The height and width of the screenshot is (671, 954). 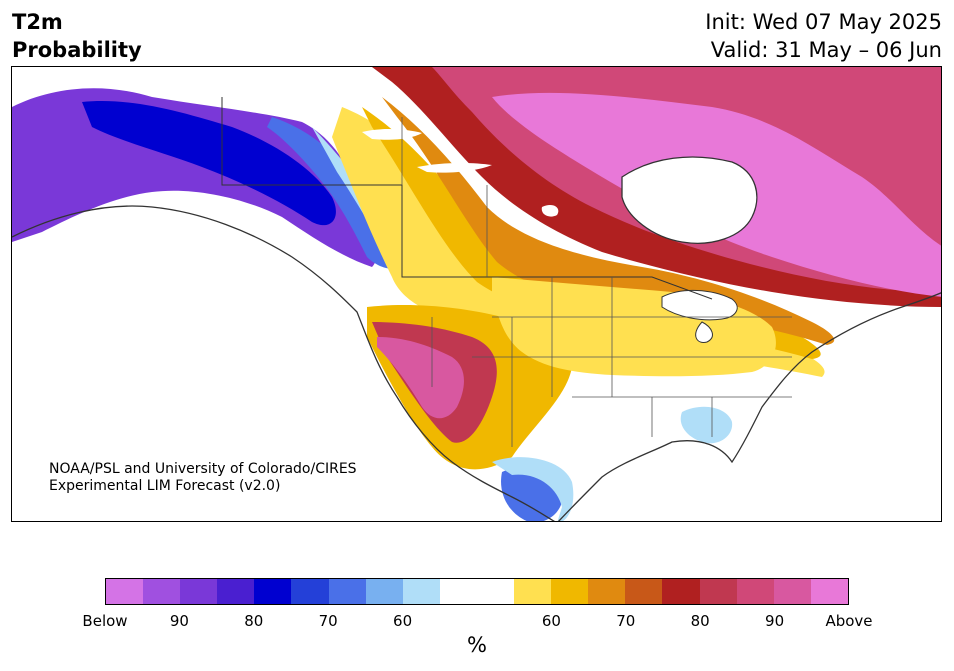 What do you see at coordinates (826, 50) in the screenshot?
I see `valid-date: Valid: 31 May – 06 Jun` at bounding box center [826, 50].